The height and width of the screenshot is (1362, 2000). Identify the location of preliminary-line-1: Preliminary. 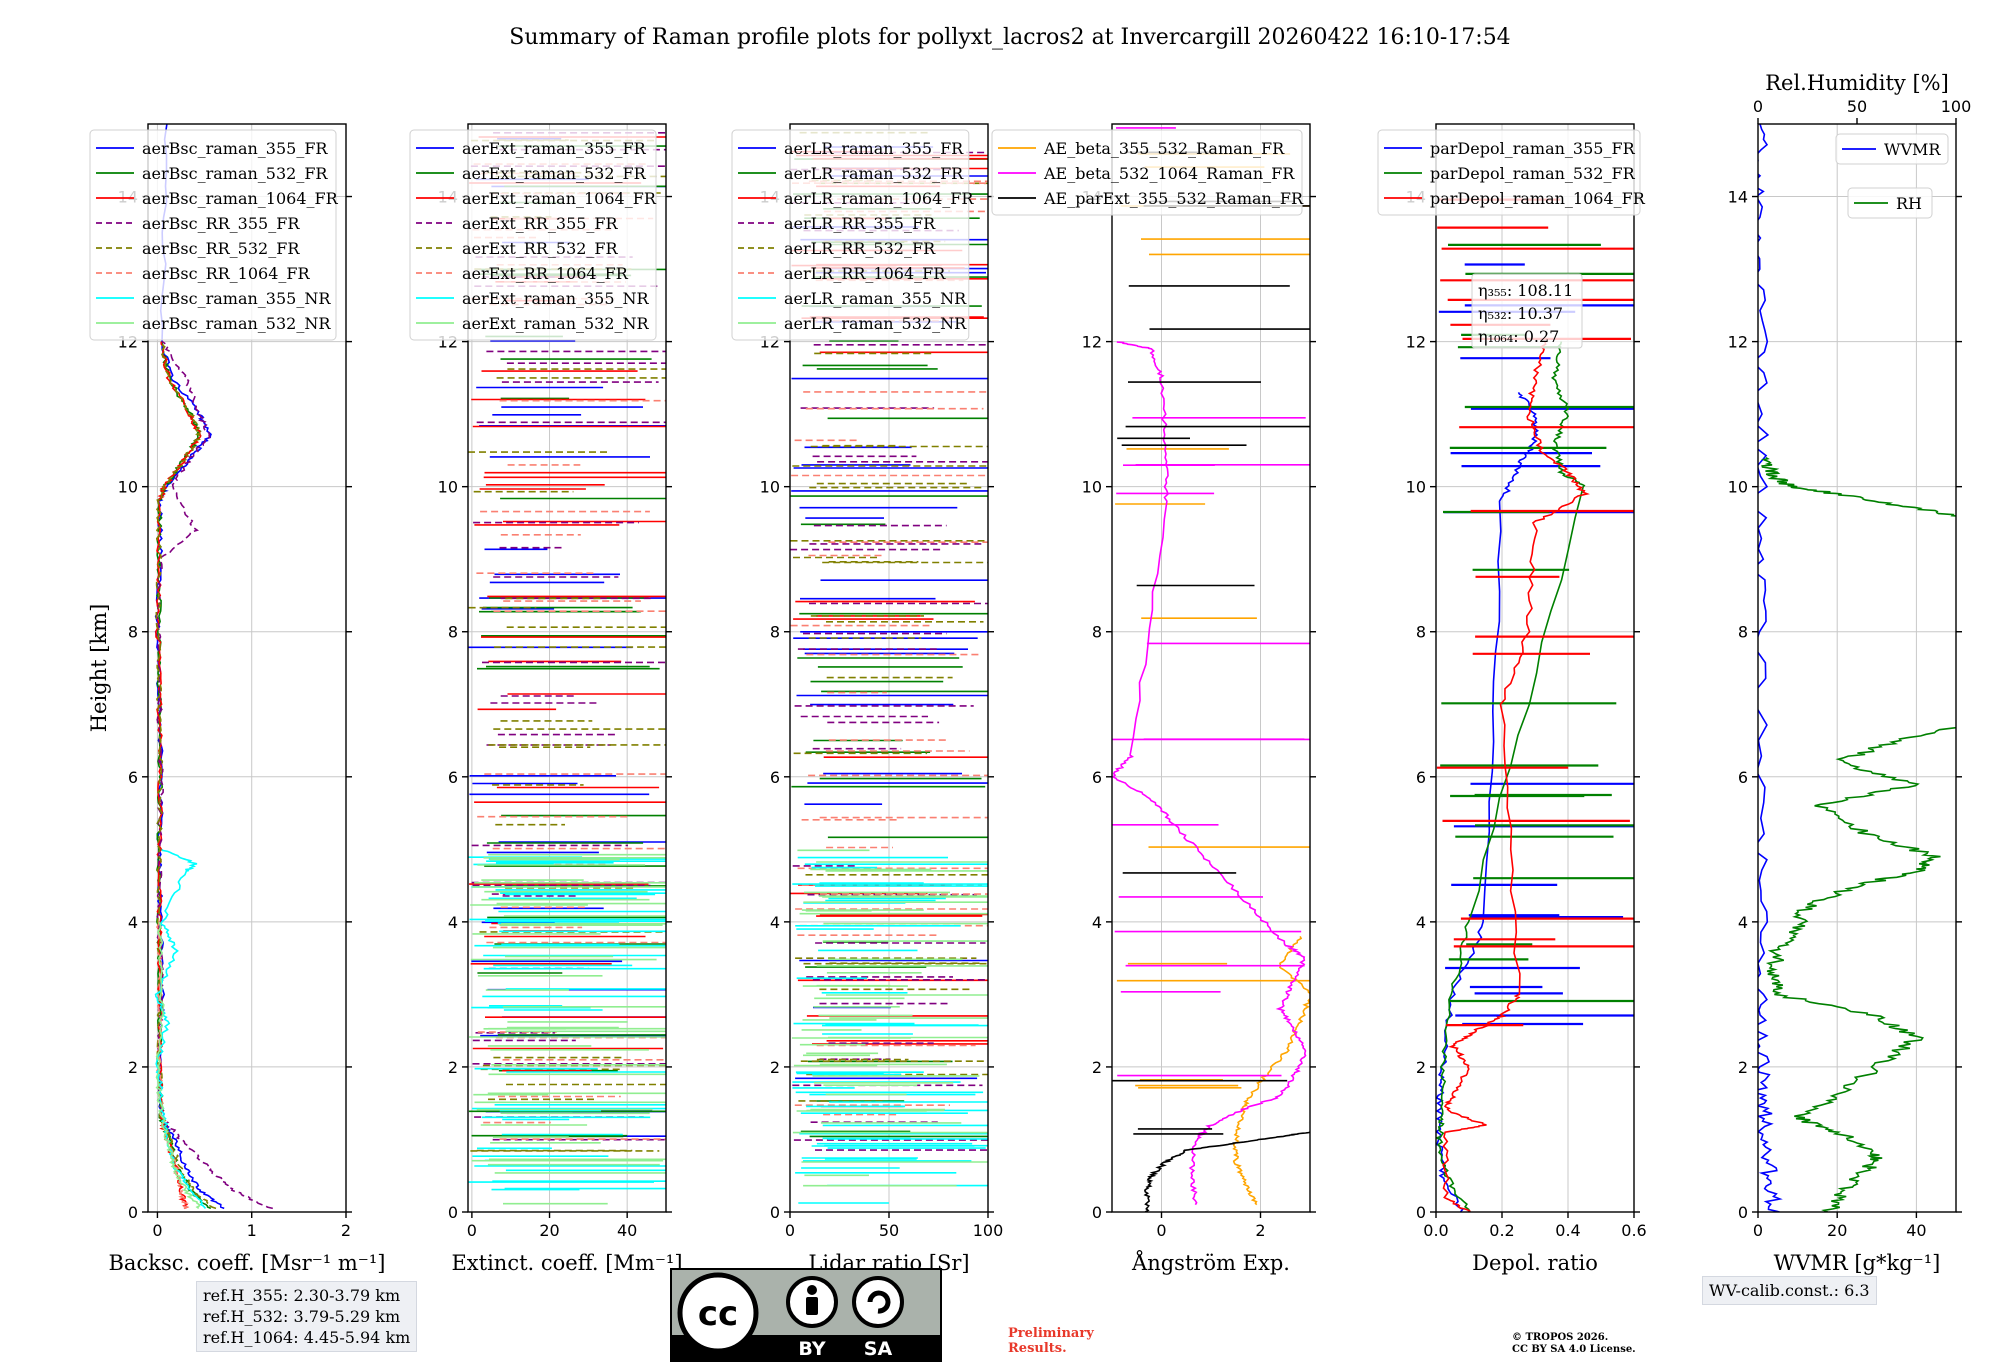
(1051, 1333).